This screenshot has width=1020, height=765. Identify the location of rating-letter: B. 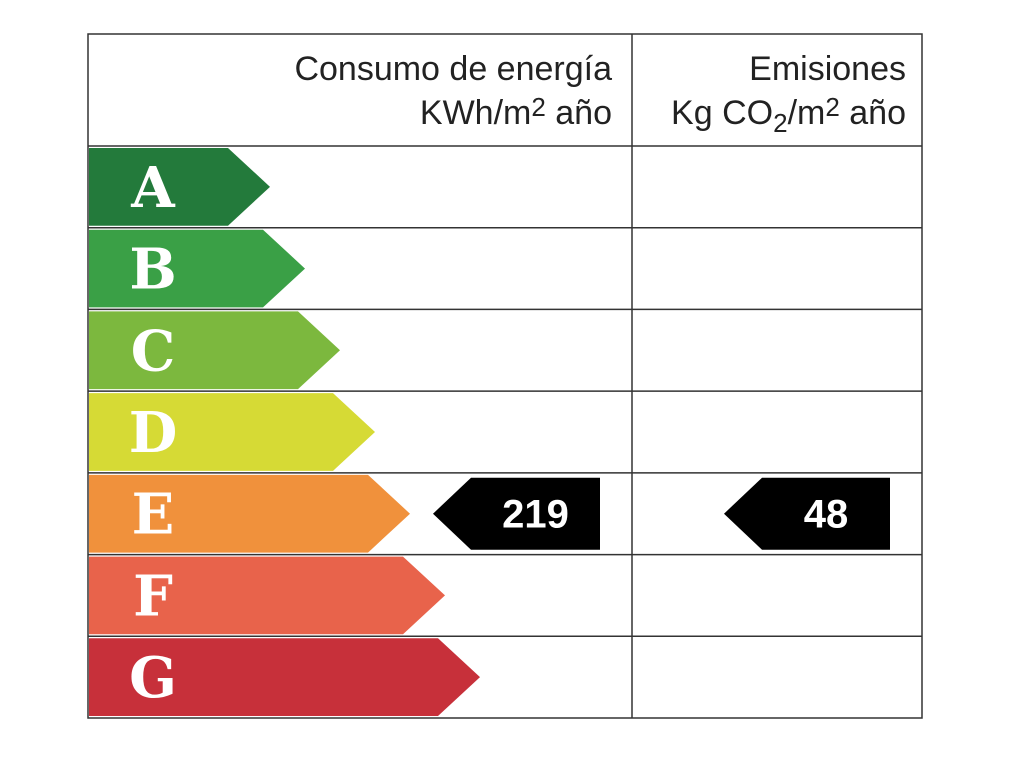
(152, 270).